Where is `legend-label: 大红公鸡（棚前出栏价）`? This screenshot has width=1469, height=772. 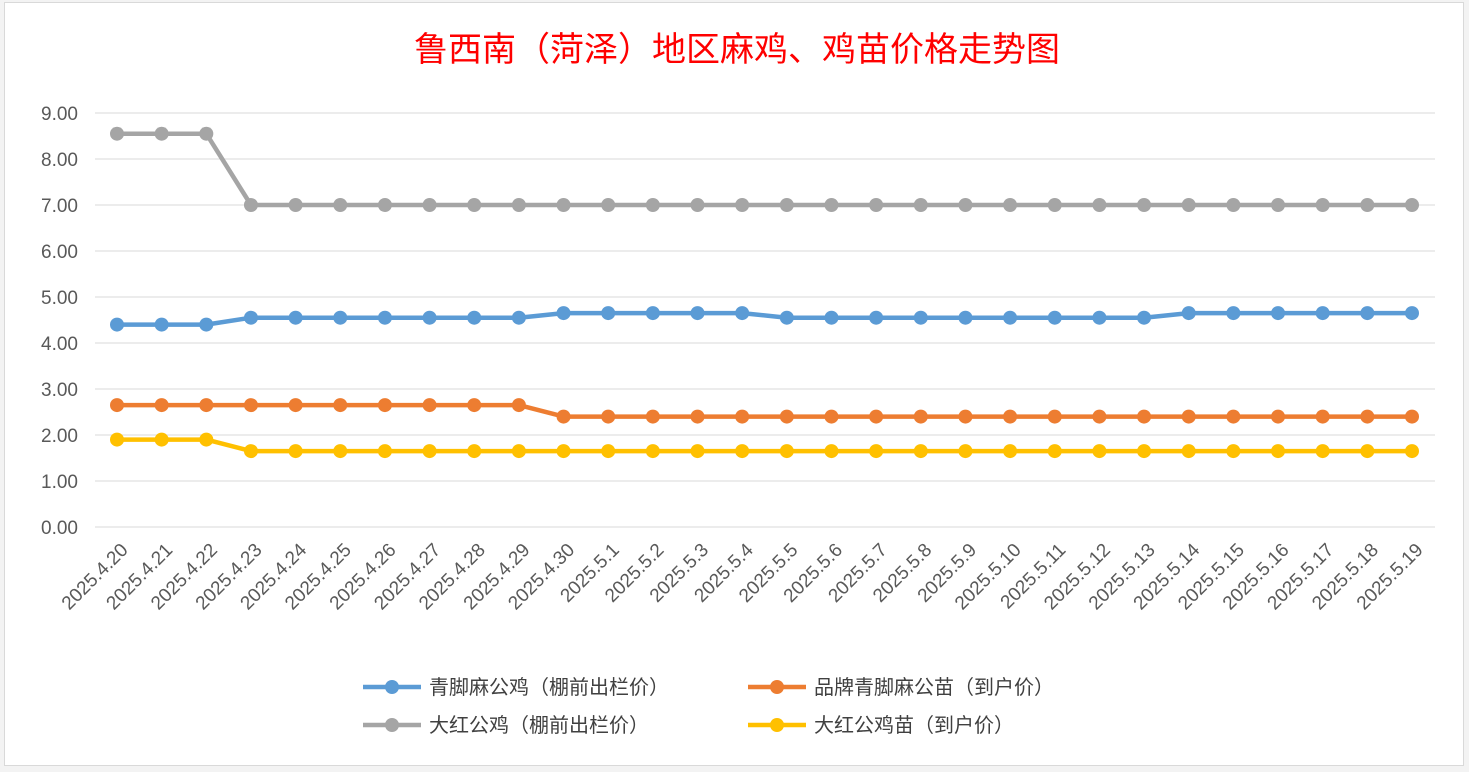
legend-label: 大红公鸡（棚前出栏价） is located at coordinates (539, 725).